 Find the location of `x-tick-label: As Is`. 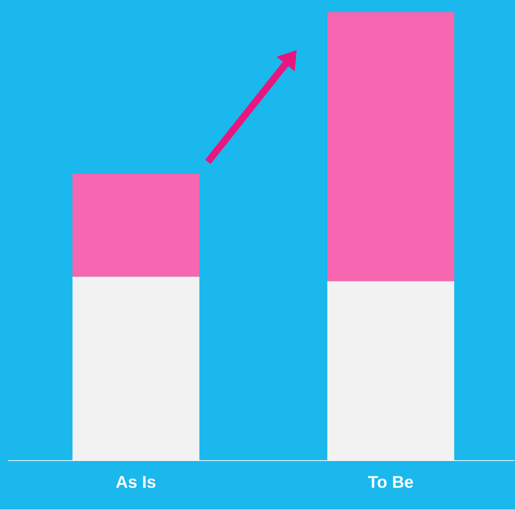

x-tick-label: As Is is located at coordinates (136, 482).